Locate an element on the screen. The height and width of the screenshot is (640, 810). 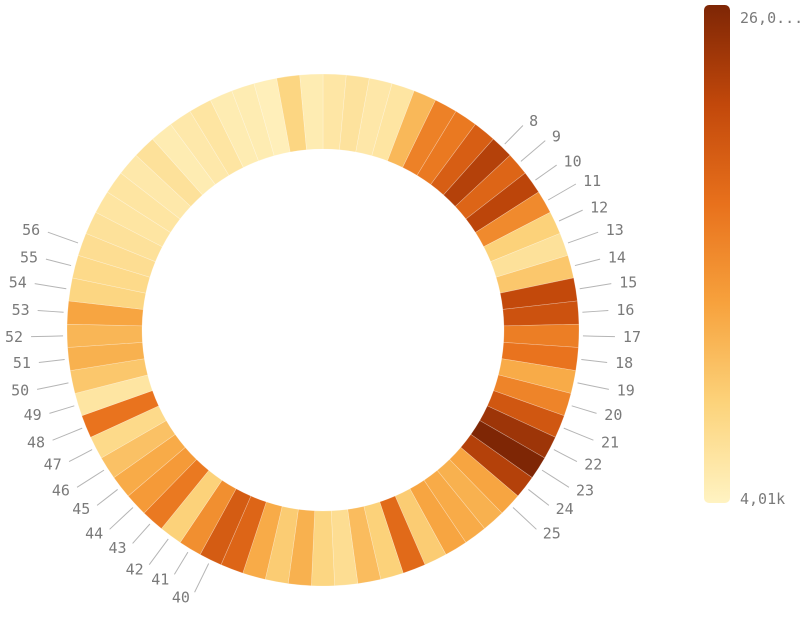
colorbar-ramp is located at coordinates (717, 254).